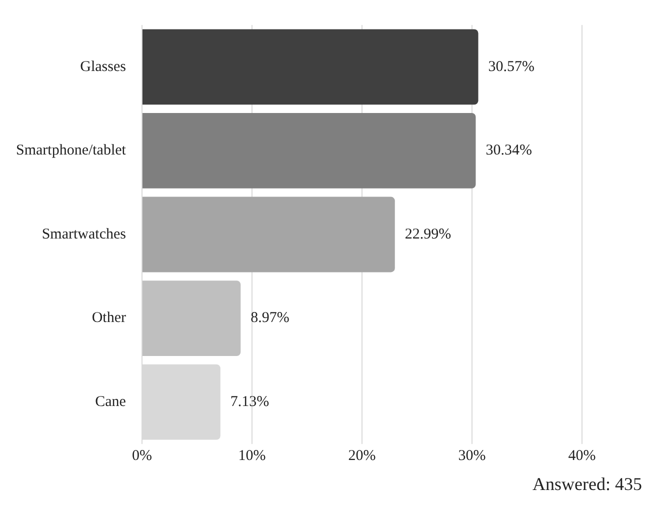 This screenshot has height=509, width=650. I want to click on x-tick-label: 20%, so click(362, 456).